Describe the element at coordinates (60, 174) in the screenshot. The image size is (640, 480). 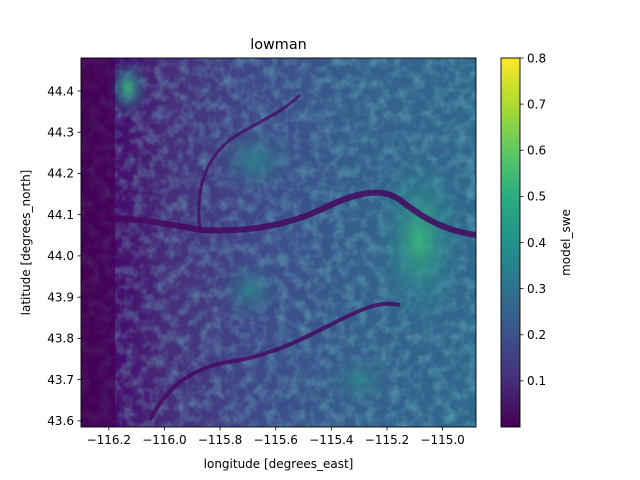
I see `y-tick-label: 44.2` at that location.